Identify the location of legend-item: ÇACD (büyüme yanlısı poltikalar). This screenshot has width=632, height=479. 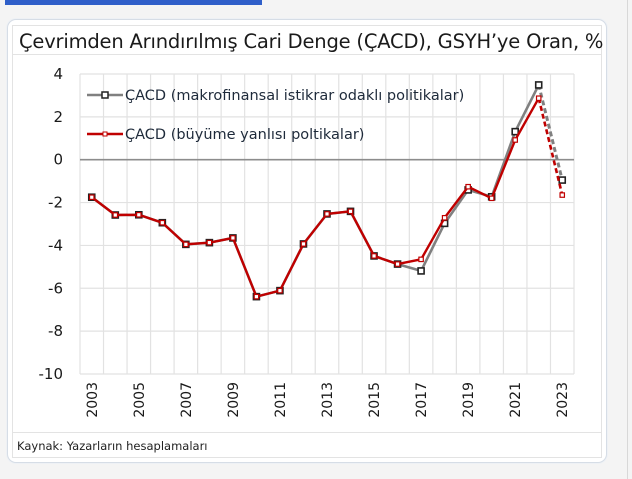
(225, 135).